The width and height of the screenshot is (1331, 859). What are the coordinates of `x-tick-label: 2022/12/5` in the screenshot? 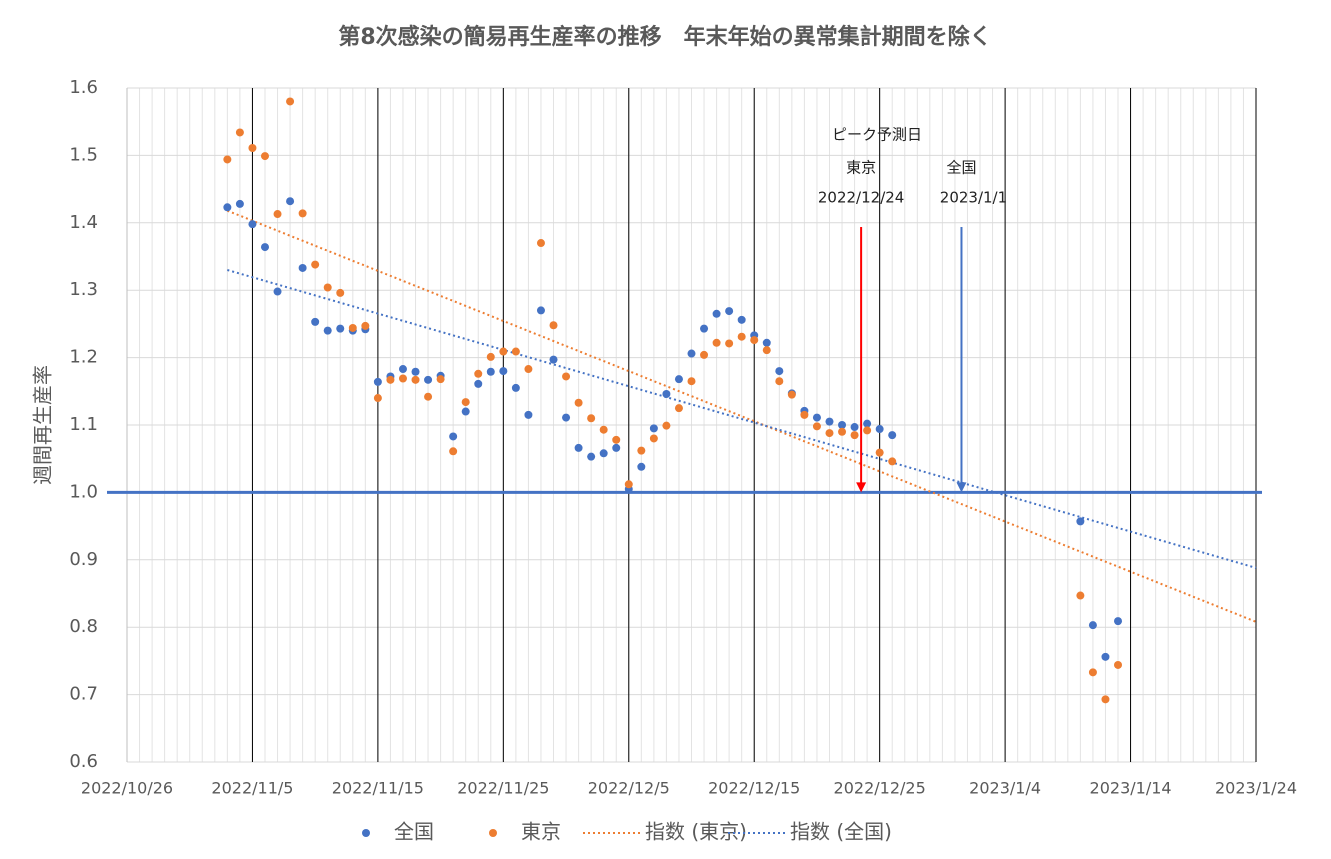 It's located at (629, 788).